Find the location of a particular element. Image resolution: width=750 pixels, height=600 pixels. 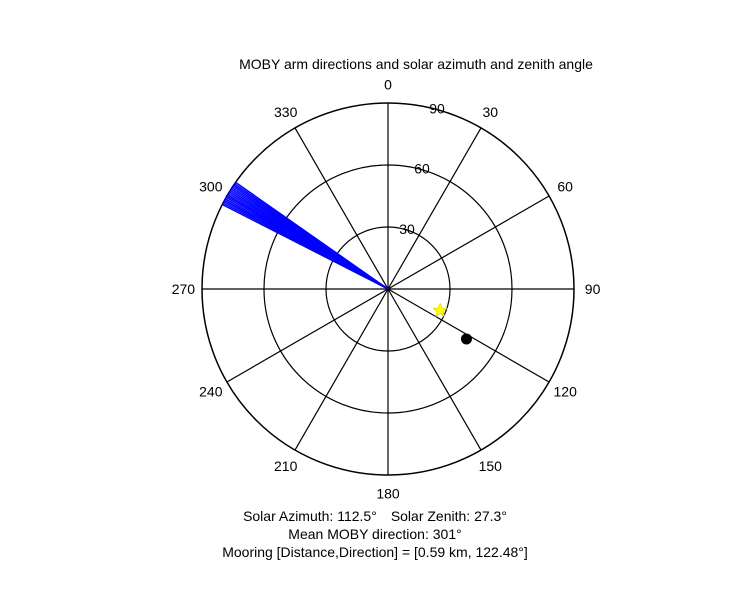

arm-direction-fan is located at coordinates (305, 235).